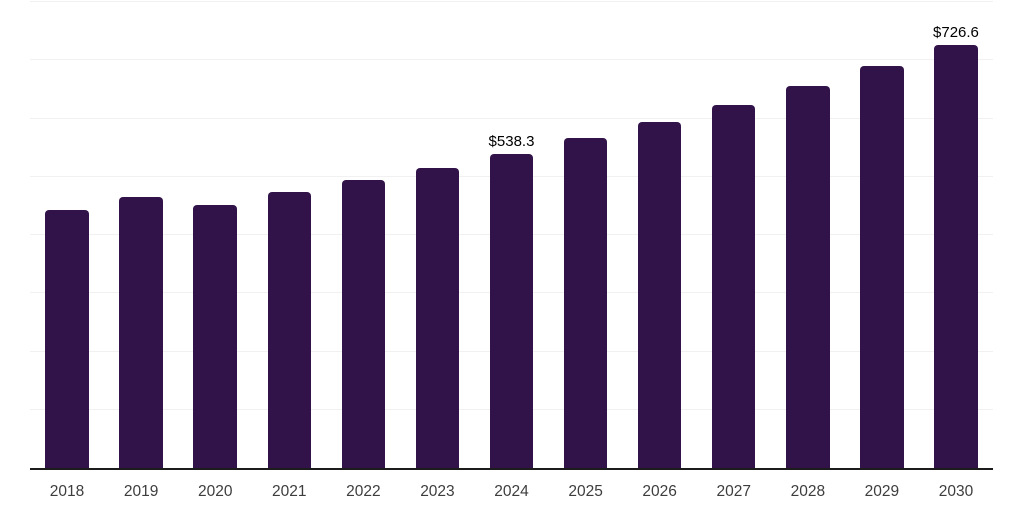 The image size is (1024, 512). What do you see at coordinates (141, 491) in the screenshot?
I see `x-tick-2019: 2019` at bounding box center [141, 491].